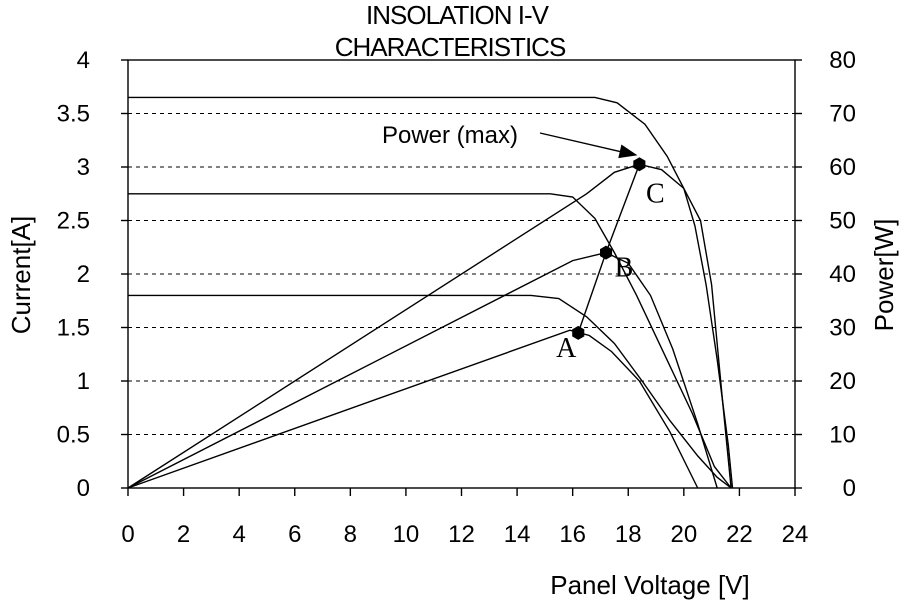 The image size is (905, 605). Describe the element at coordinates (450, 47) in the screenshot. I see `chart-title-line-2: CHARACTERISTICS` at that location.